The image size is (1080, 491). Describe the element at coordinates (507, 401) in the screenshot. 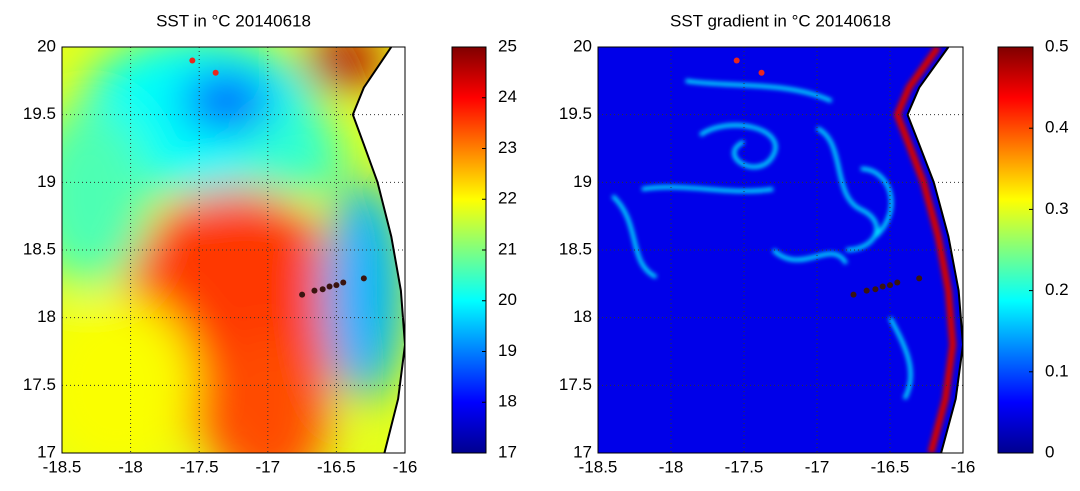

I see `colorbar-tick-label: 18` at that location.